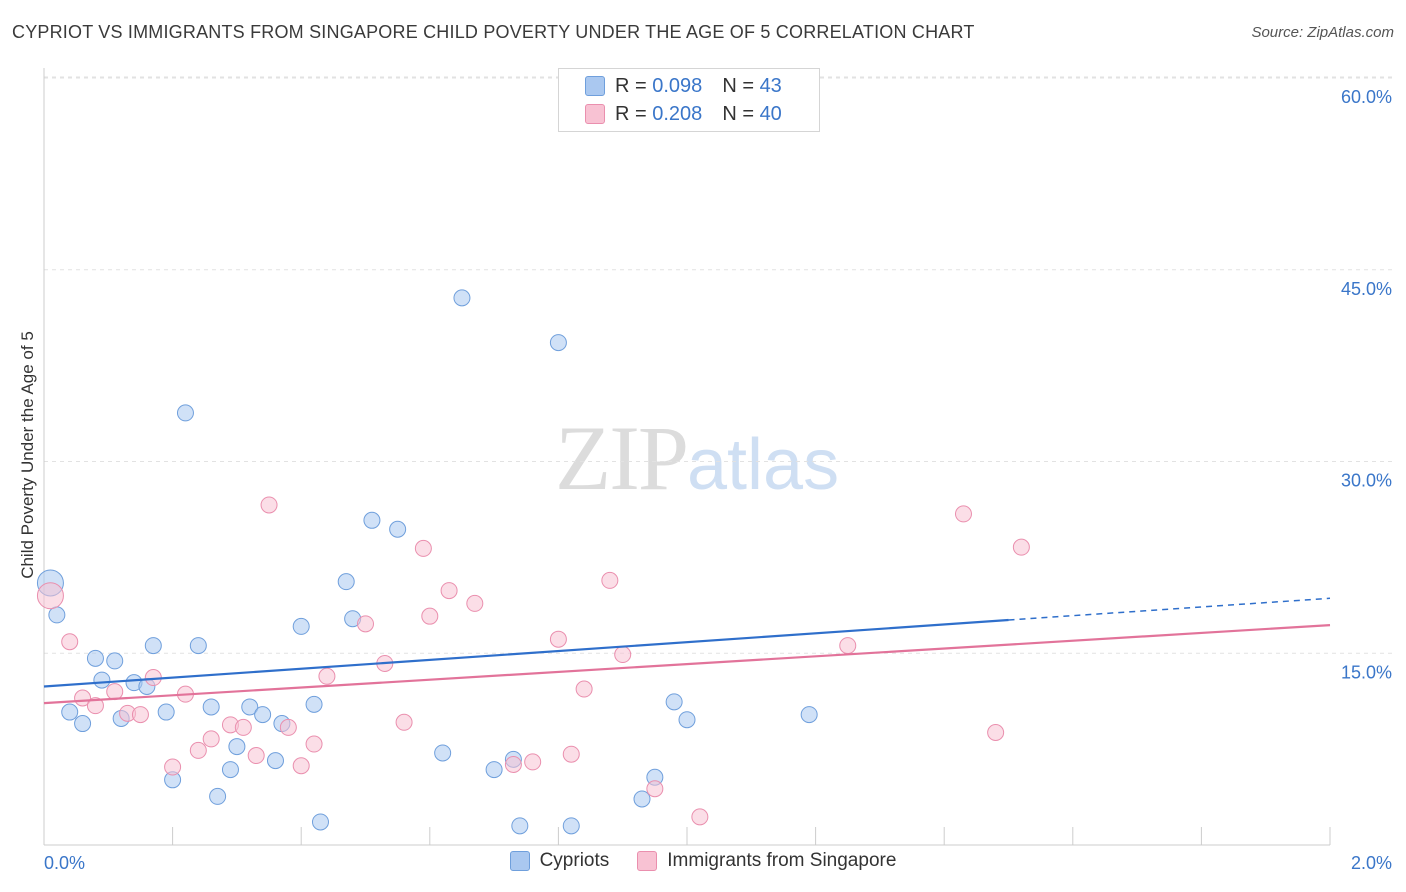 This screenshot has height=892, width=1406. I want to click on y-tick-label: 45.0%, so click(1366, 289).